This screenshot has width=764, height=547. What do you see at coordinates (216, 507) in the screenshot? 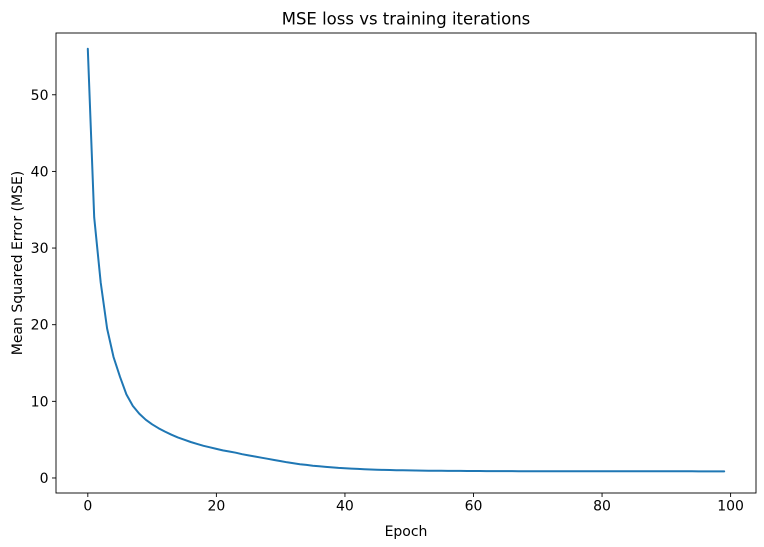
I see `x-tick-label: 20` at bounding box center [216, 507].